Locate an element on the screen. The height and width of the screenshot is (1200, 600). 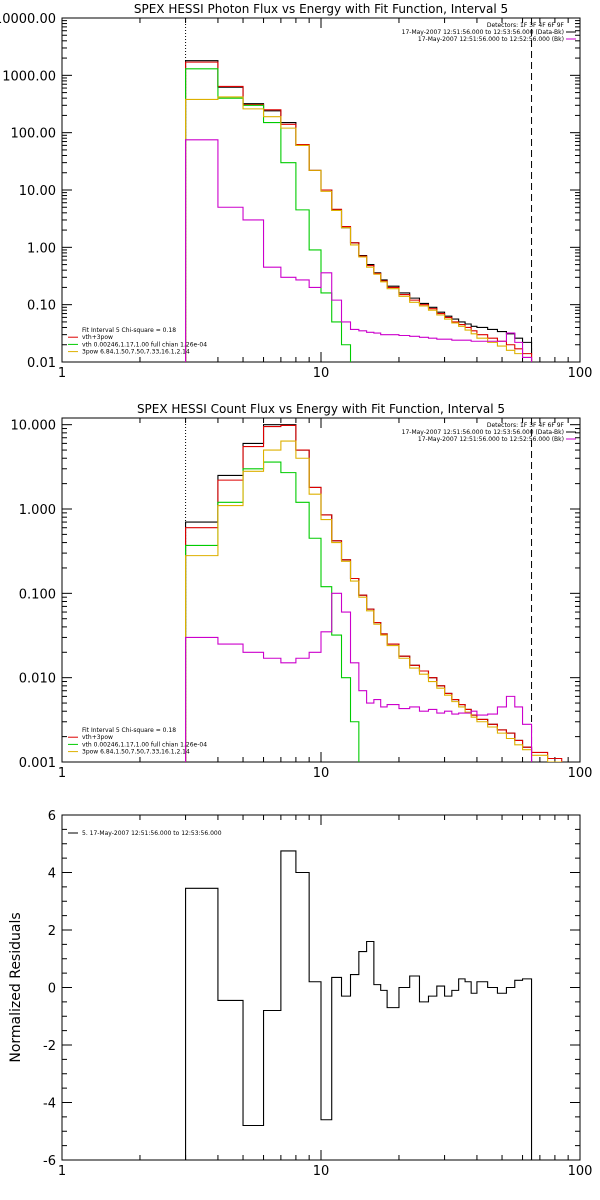
y-tick-label: 1000.00 is located at coordinates (29, 76).